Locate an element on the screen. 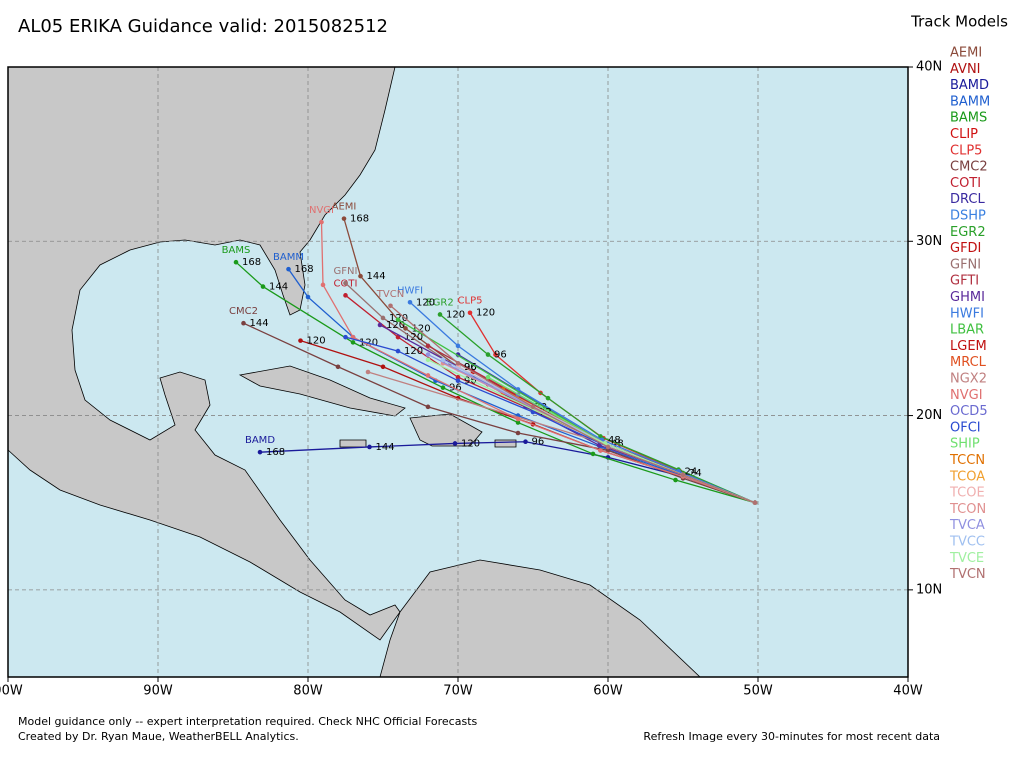 This screenshot has width=1024, height=768. jamaica is located at coordinates (353, 443).